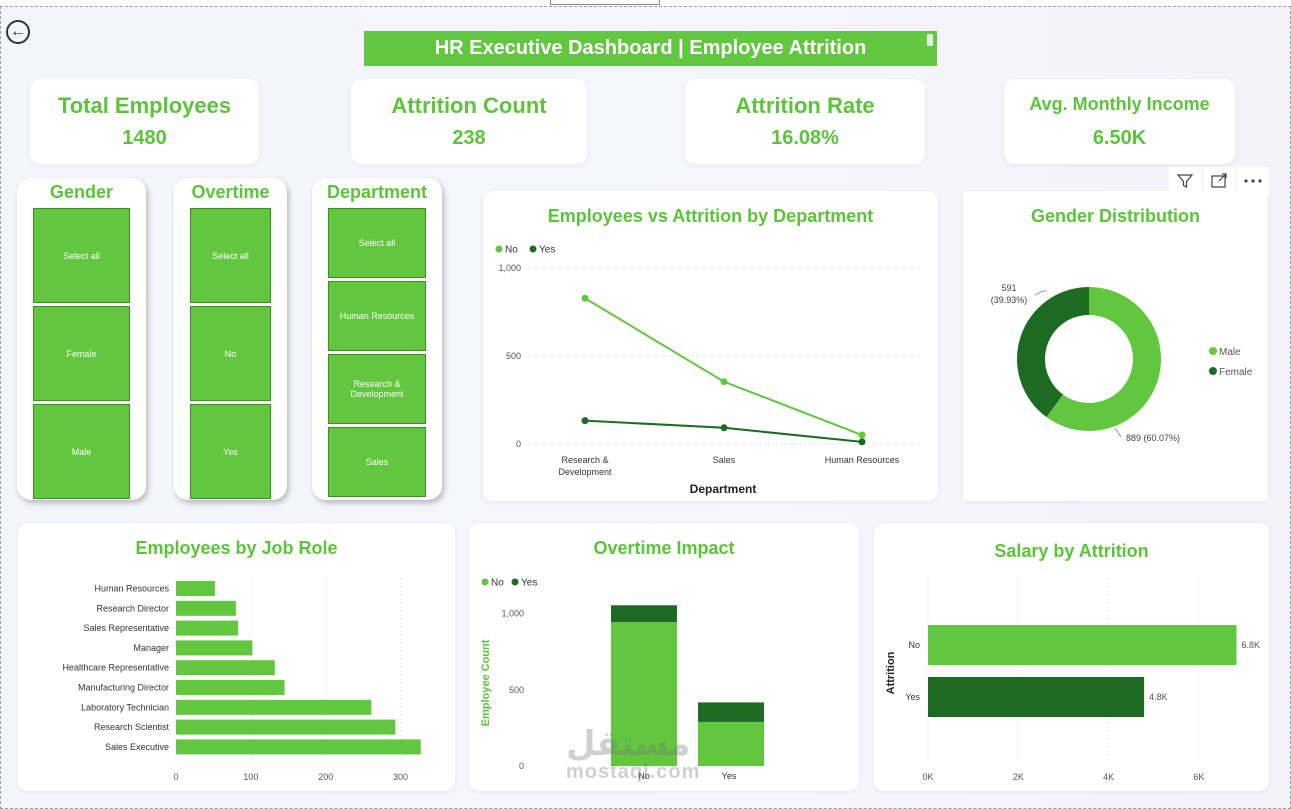  What do you see at coordinates (469, 105) in the screenshot?
I see `kpi-label: Attrition Count` at bounding box center [469, 105].